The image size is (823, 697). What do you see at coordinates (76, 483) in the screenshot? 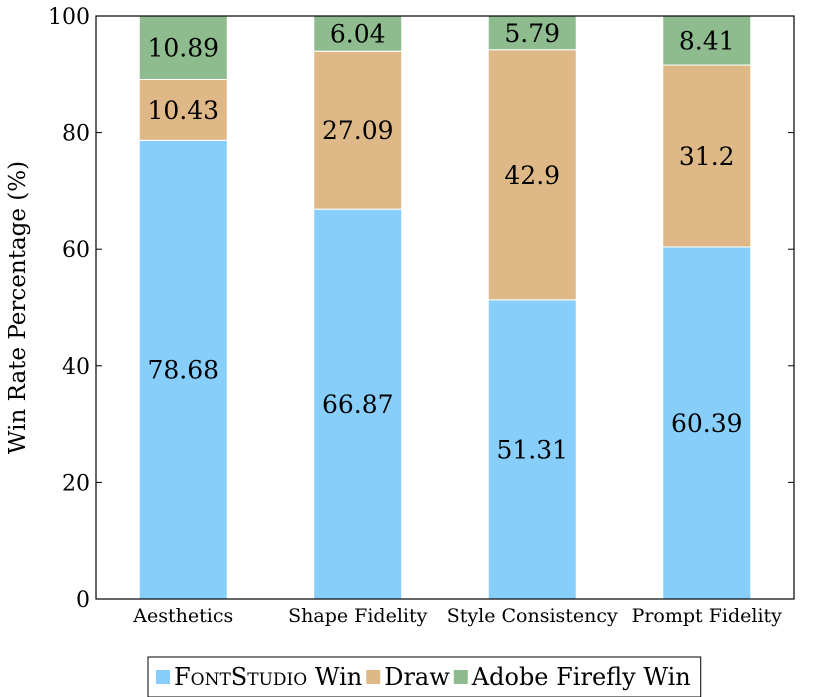
I see `y-tick-label: 20` at bounding box center [76, 483].